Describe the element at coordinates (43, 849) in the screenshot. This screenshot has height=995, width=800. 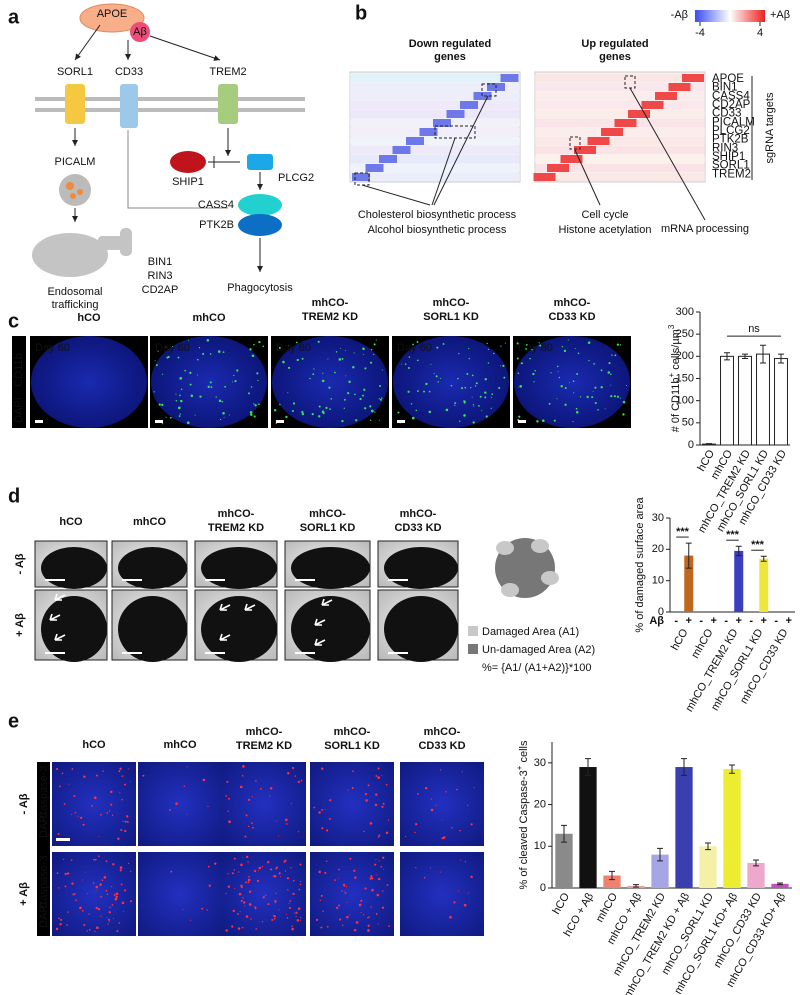
I see `stain-strip` at that location.